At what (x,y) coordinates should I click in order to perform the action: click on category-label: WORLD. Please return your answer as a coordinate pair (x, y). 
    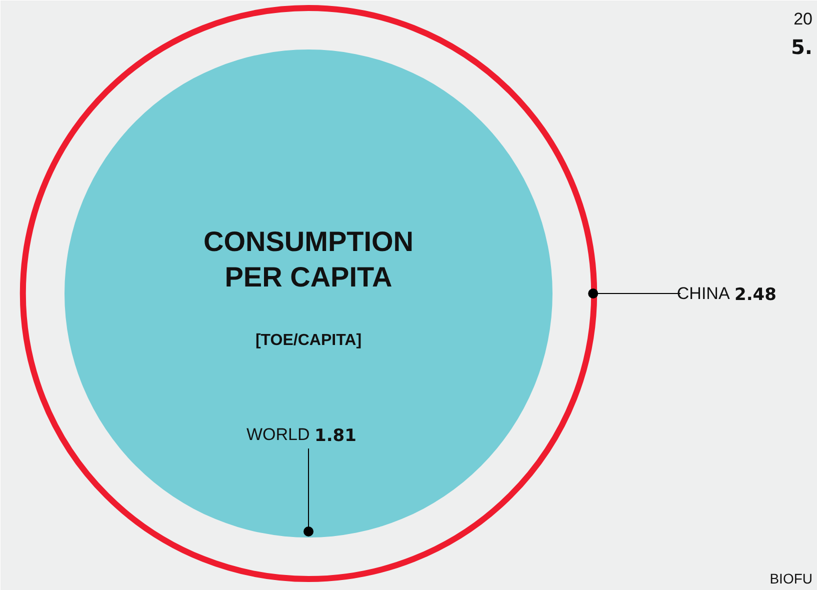
    Looking at the image, I should click on (278, 434).